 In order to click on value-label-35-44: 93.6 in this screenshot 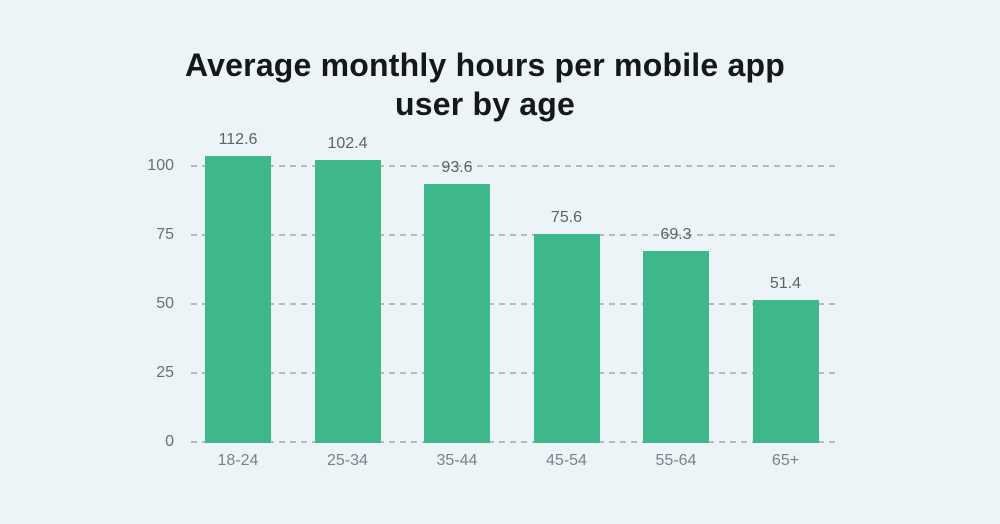, I will do `click(457, 167)`.